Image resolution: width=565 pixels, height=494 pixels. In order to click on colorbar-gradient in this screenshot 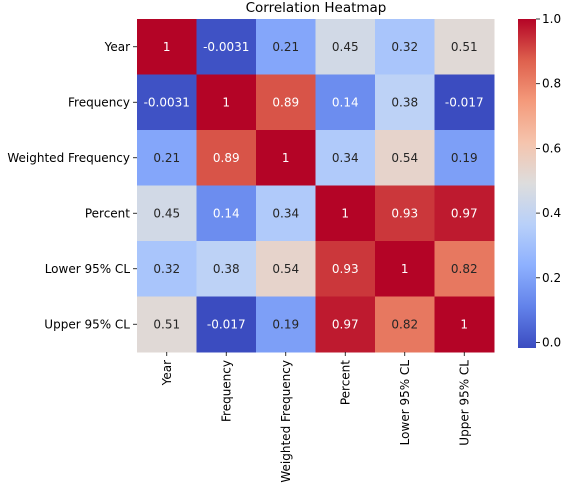, I will do `click(527, 183)`.